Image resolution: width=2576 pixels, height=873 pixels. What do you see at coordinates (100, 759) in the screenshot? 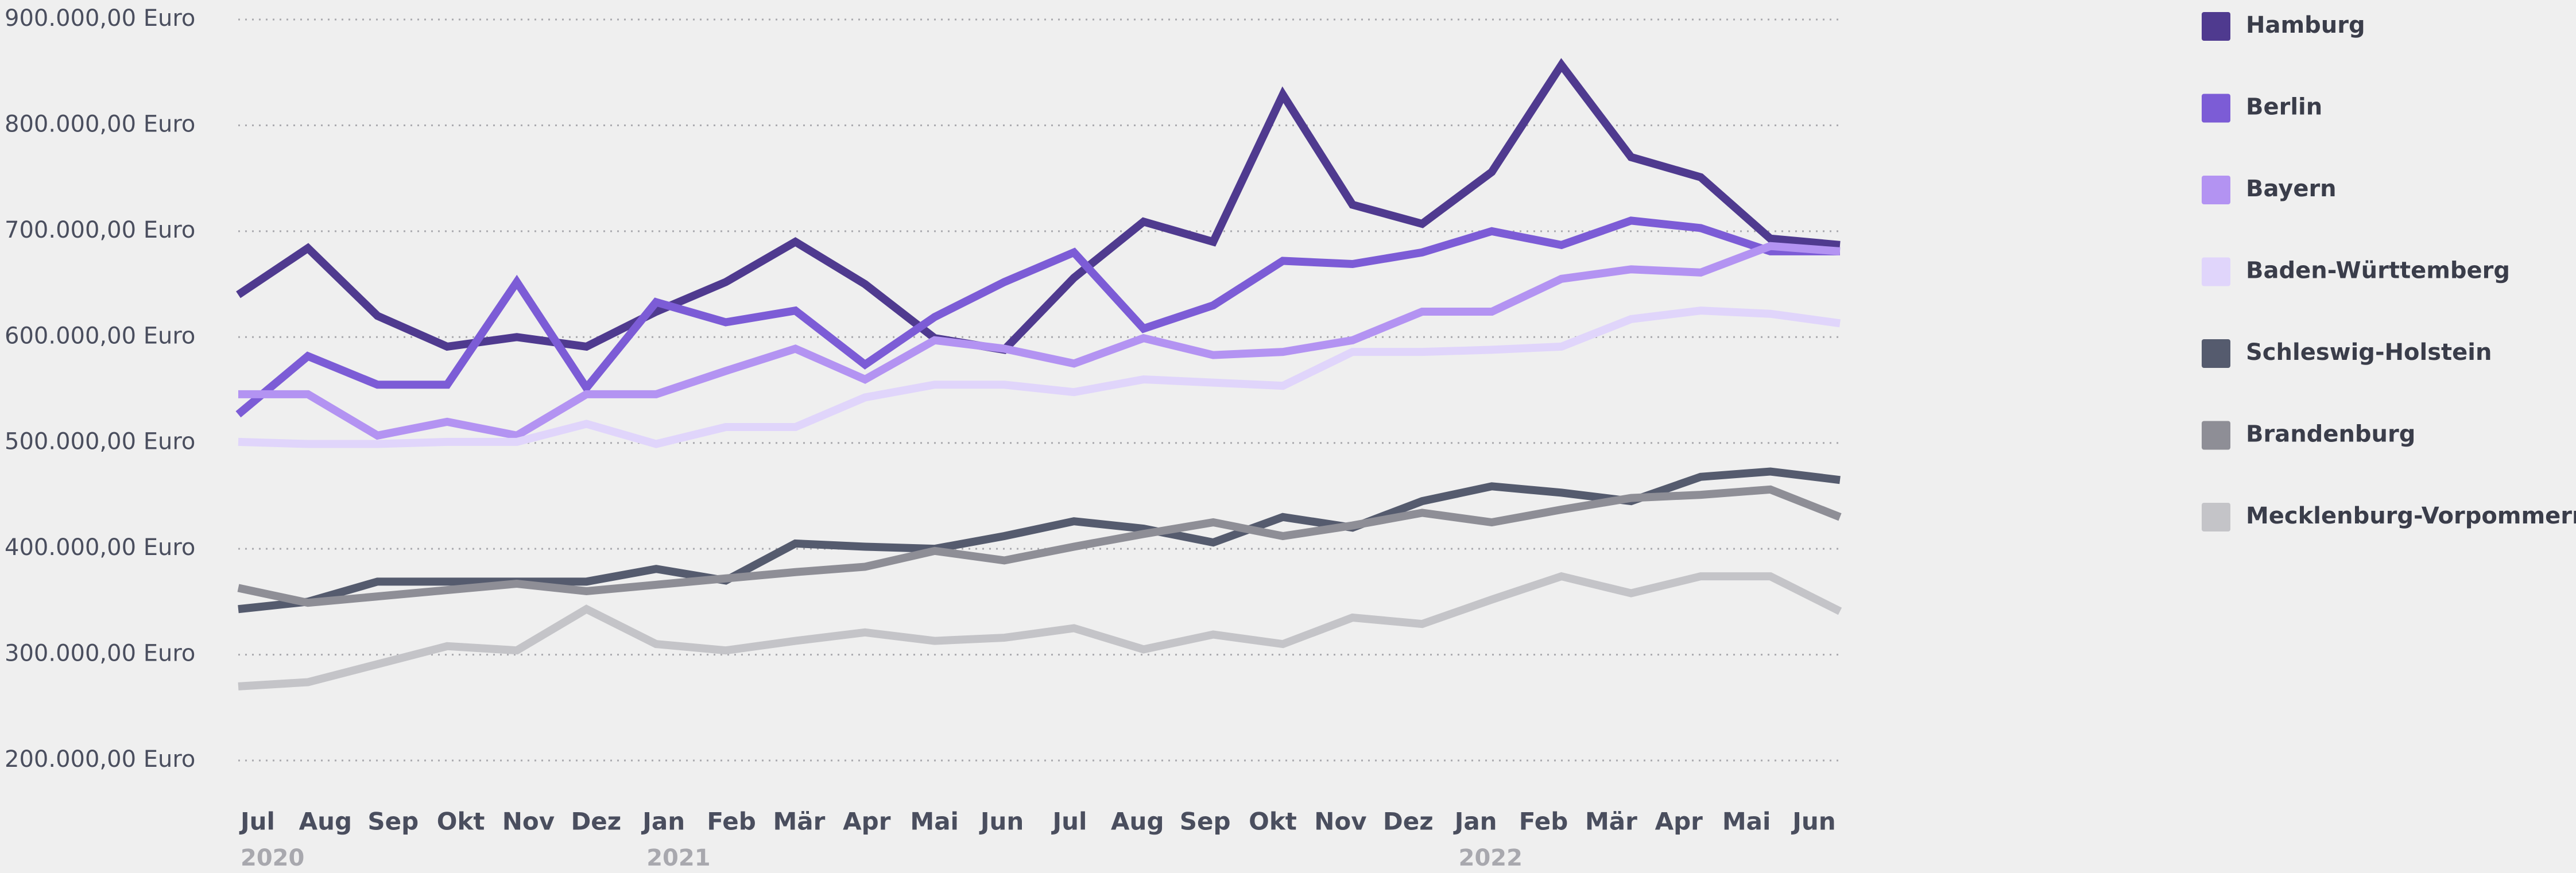
I see `y-tick-label: 200.000,00 Euro` at bounding box center [100, 759].